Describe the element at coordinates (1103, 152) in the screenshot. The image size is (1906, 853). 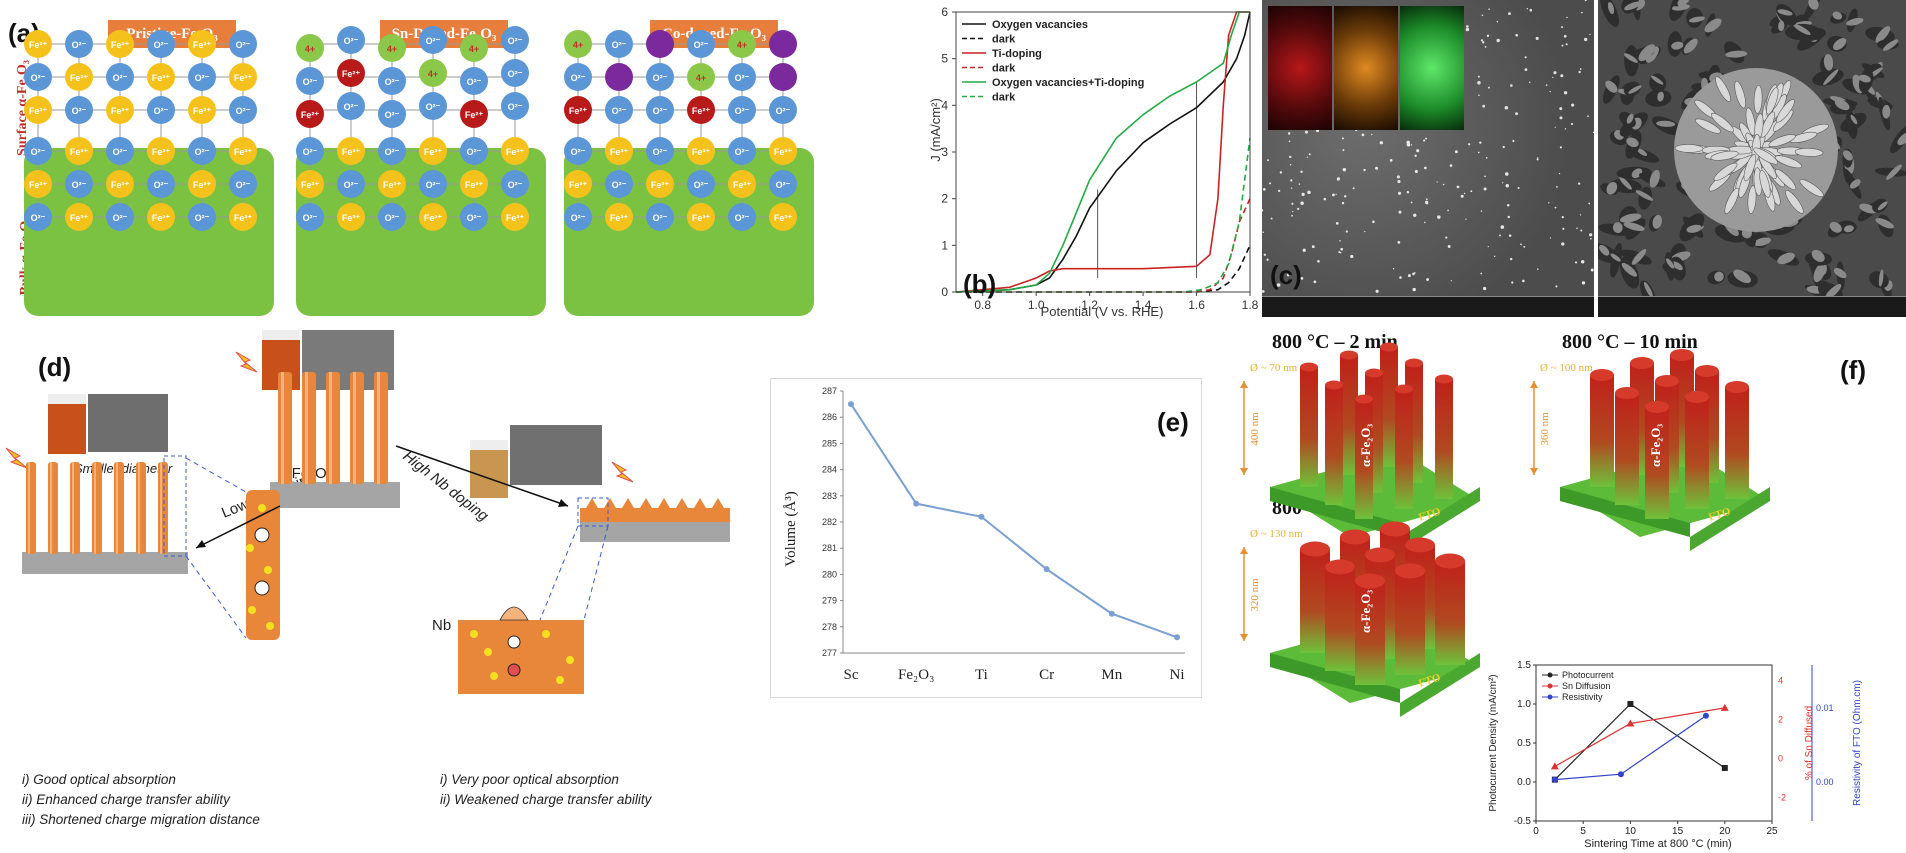
I see `jv-series-line` at that location.